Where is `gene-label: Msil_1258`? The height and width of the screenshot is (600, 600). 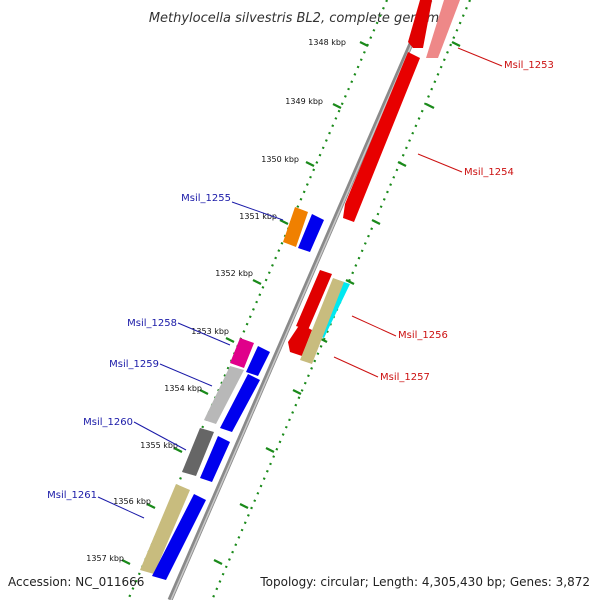
gene-label: Msil_1258 is located at coordinates (152, 323).